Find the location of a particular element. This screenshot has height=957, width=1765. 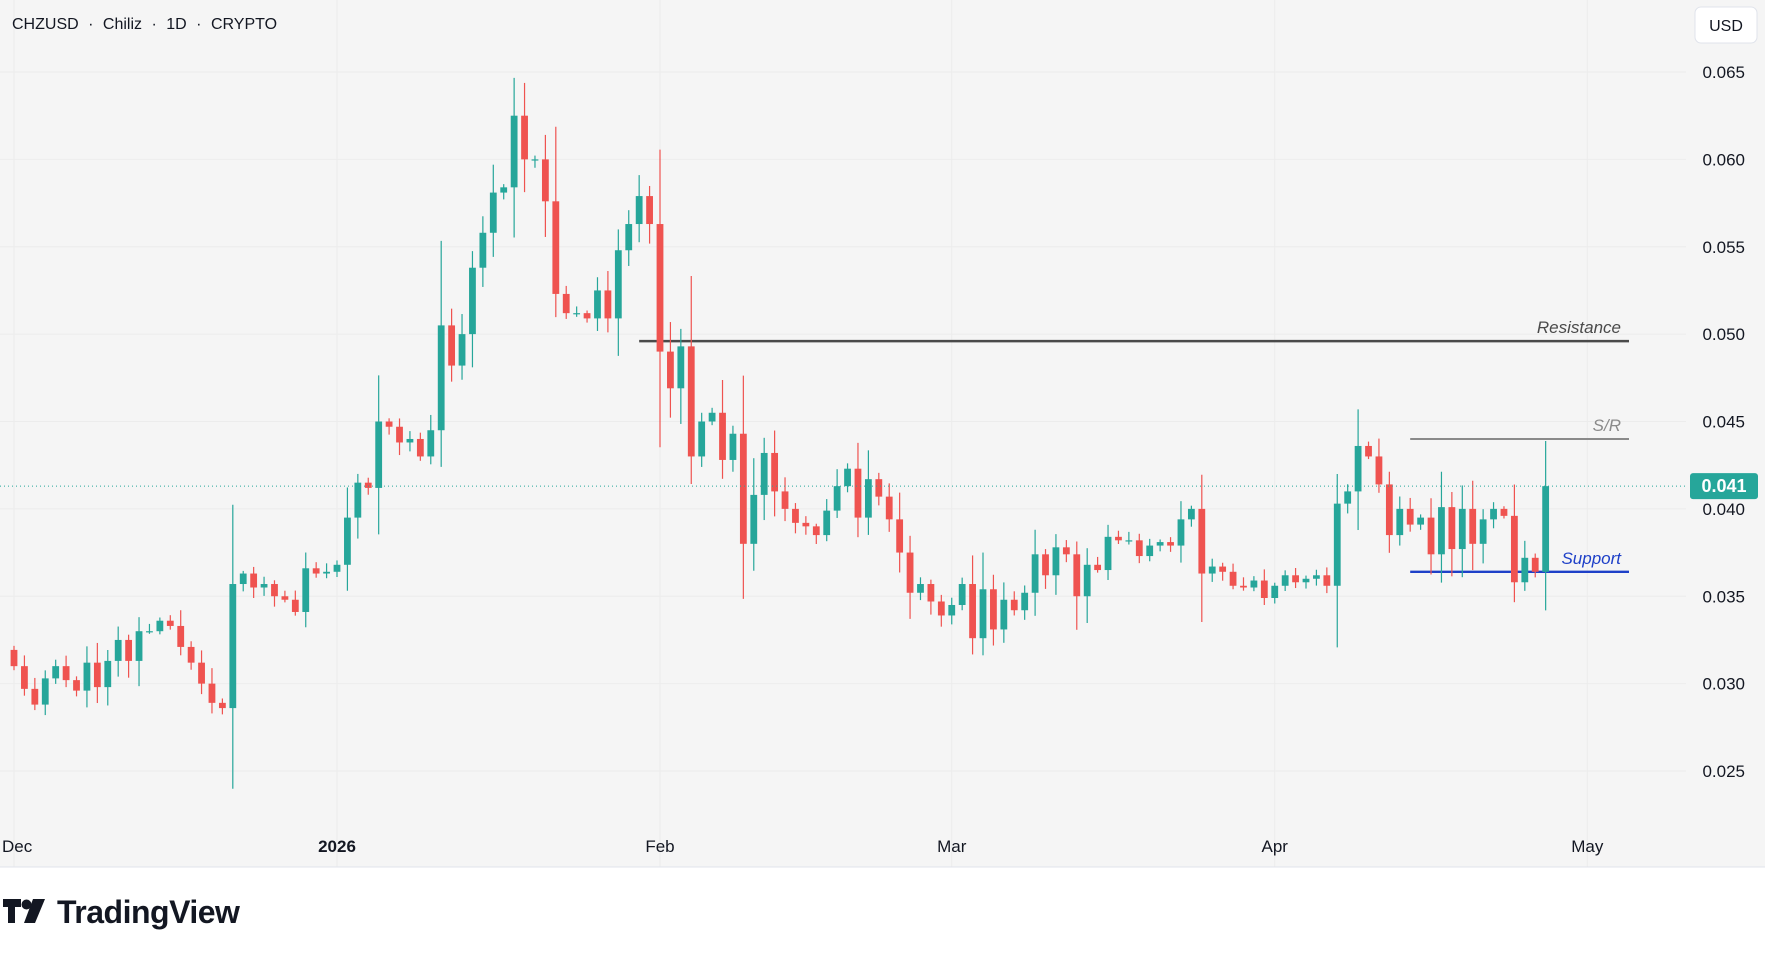

symbol-exchange: CRYPTO is located at coordinates (244, 24).